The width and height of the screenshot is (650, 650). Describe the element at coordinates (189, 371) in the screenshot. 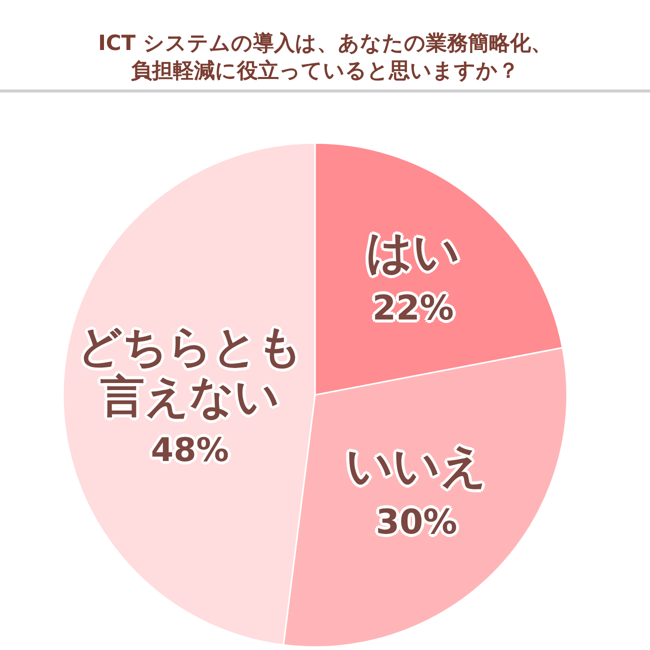

I see `slice-label: どちらとも言えない` at that location.